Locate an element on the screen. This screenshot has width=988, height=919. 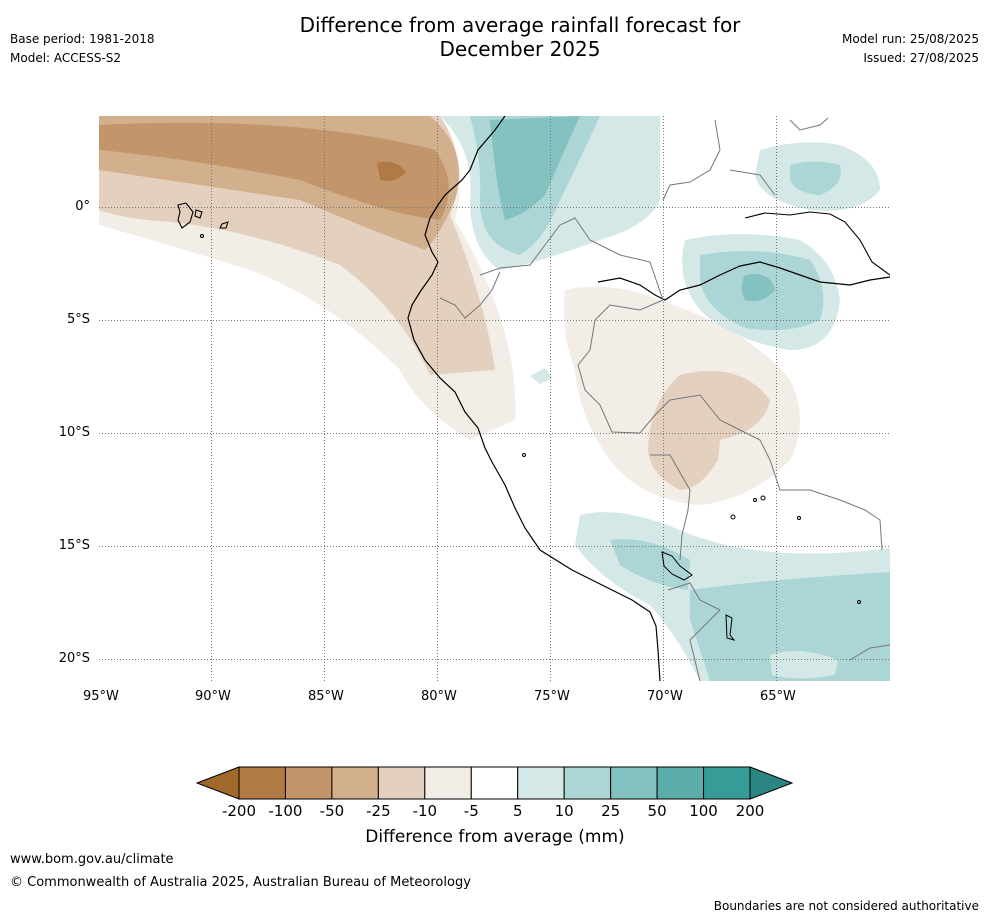
wet-region-south-gt10-a is located at coordinates (650, 564).